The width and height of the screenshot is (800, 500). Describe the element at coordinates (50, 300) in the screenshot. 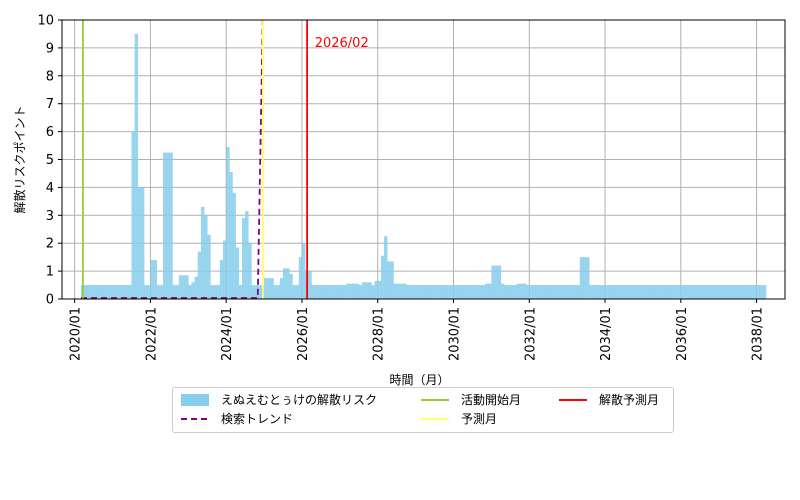

I see `y-tick-label: 0` at that location.